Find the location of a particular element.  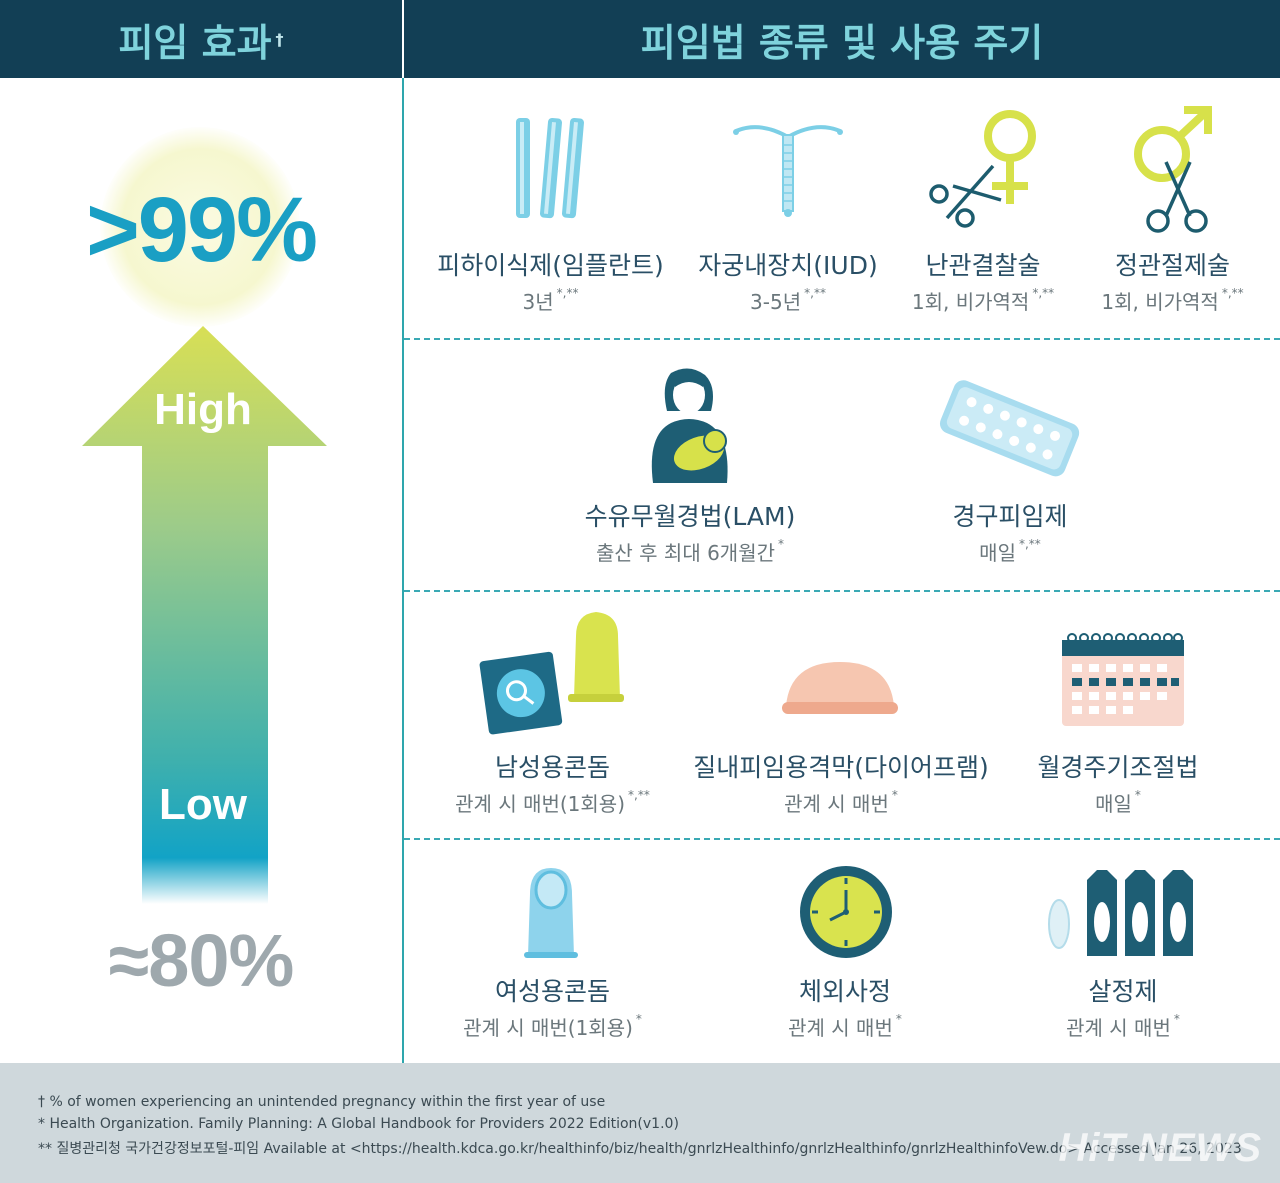

method-vasectomy: 정관절제술 1회, 비가역적 *,** is located at coordinates (1172, 280).